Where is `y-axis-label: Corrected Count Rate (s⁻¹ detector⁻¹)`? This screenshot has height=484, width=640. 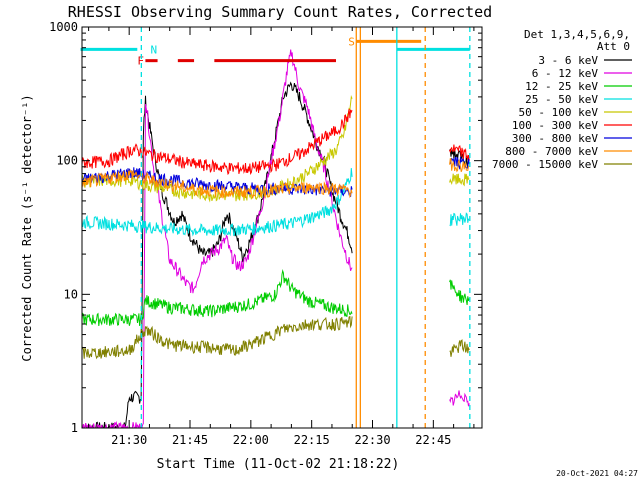 y-axis-label: Corrected Count Rate (s⁻¹ detector⁻¹) is located at coordinates (27, 227).